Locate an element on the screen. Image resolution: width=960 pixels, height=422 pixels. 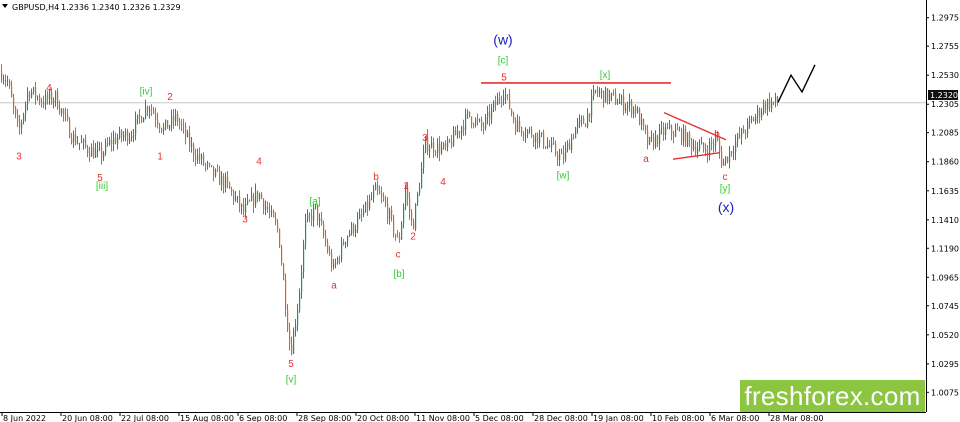
wave-label: 2 is located at coordinates (170, 97).